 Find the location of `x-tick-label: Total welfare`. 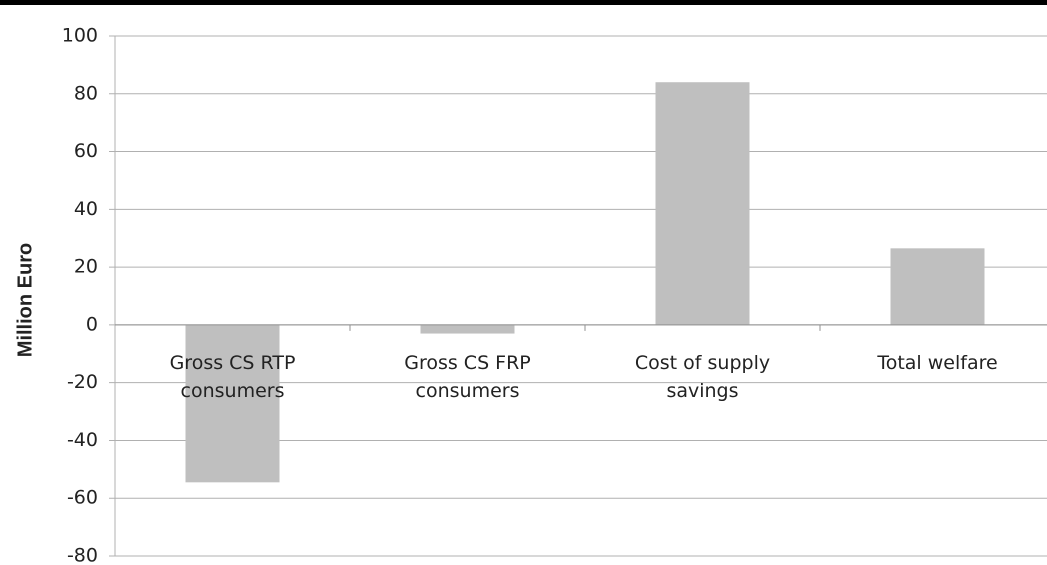

x-tick-label: Total welfare is located at coordinates (937, 362).